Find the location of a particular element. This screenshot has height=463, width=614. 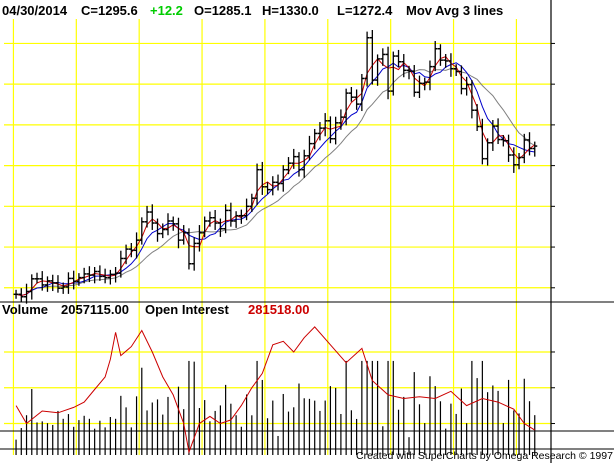

header-close: C=1295.6 is located at coordinates (109, 10).